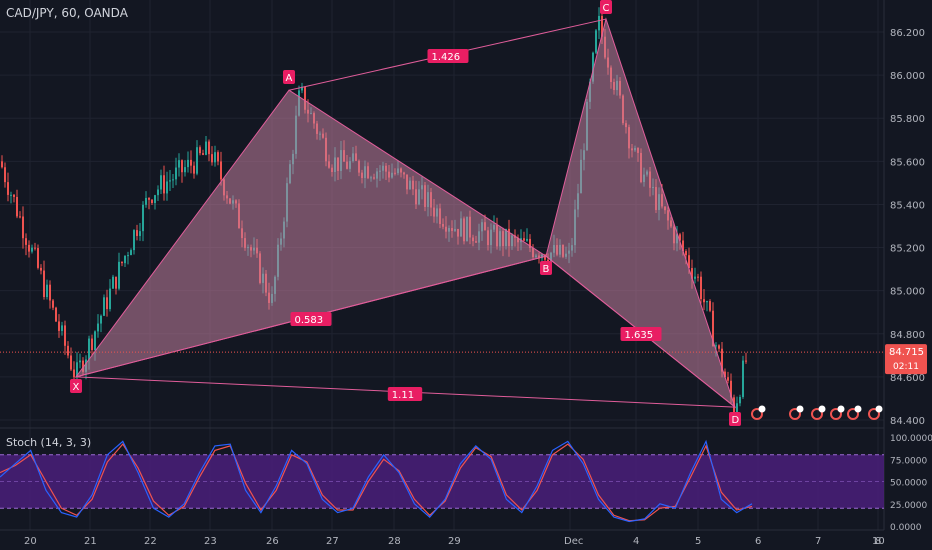 Image resolution: width=932 pixels, height=550 pixels. Describe the element at coordinates (639, 335) in the screenshot. I see `ratio-label: 1.635` at that location.